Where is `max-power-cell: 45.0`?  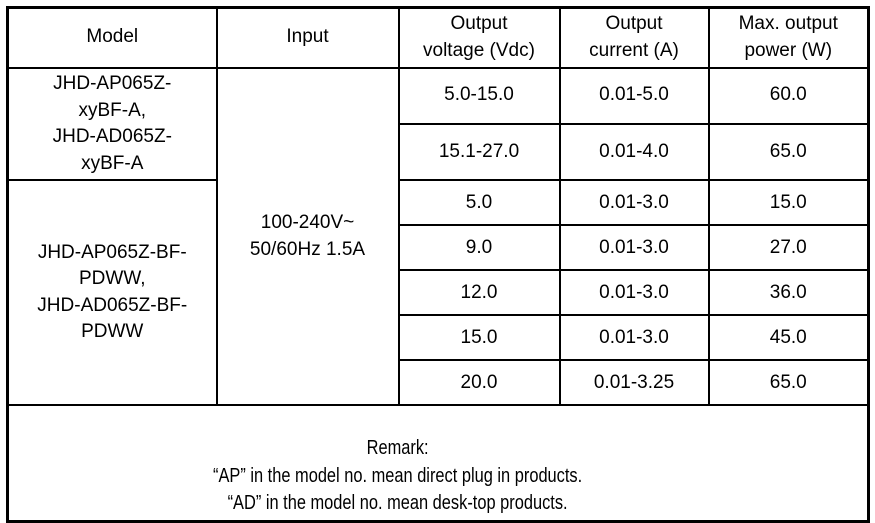 max-power-cell: 45.0 is located at coordinates (788, 338).